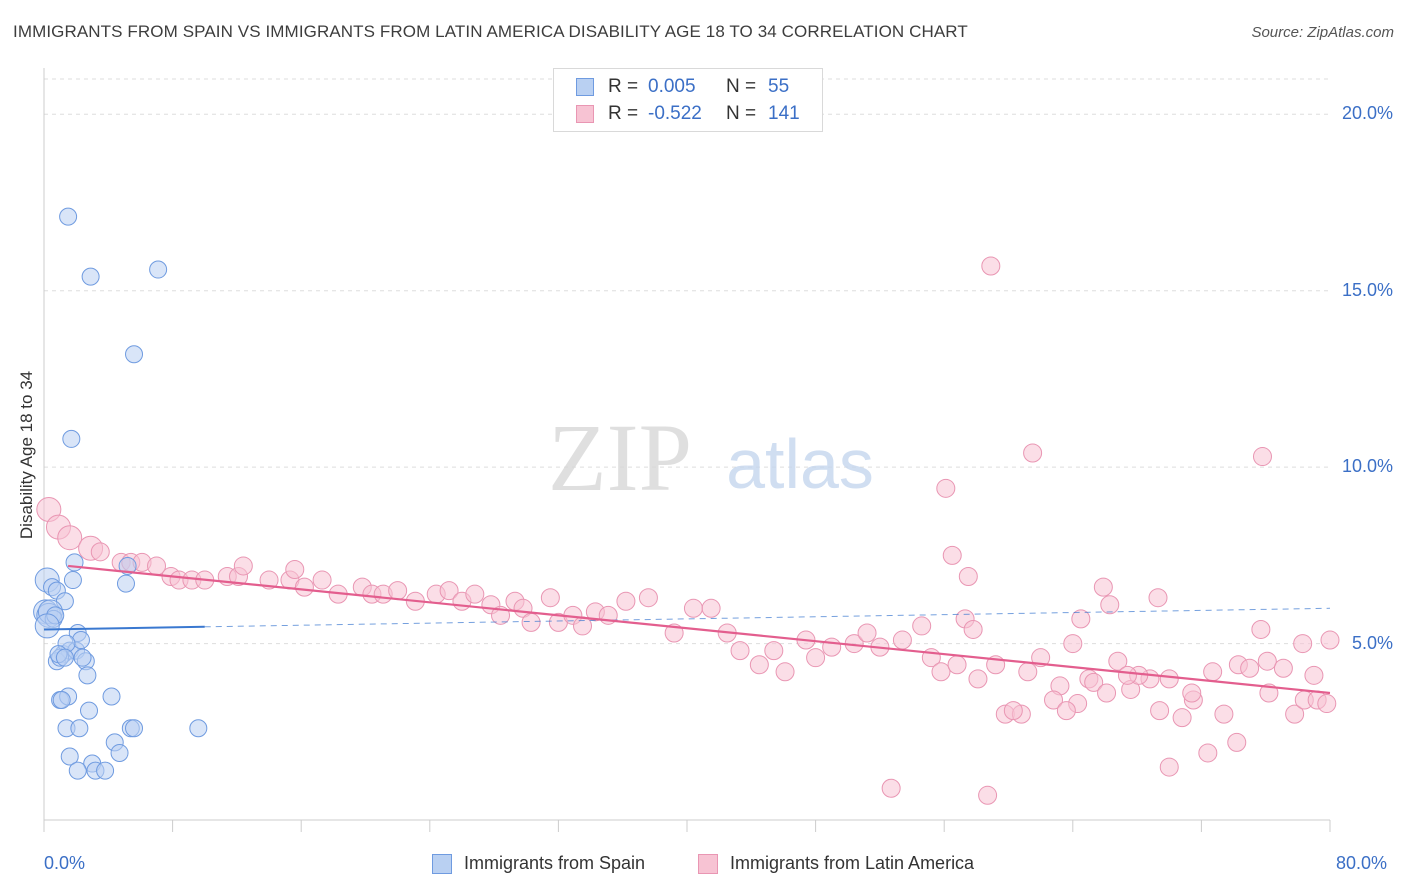  Describe the element at coordinates (442, 863) in the screenshot. I see `spain-legend-swatch` at that location.